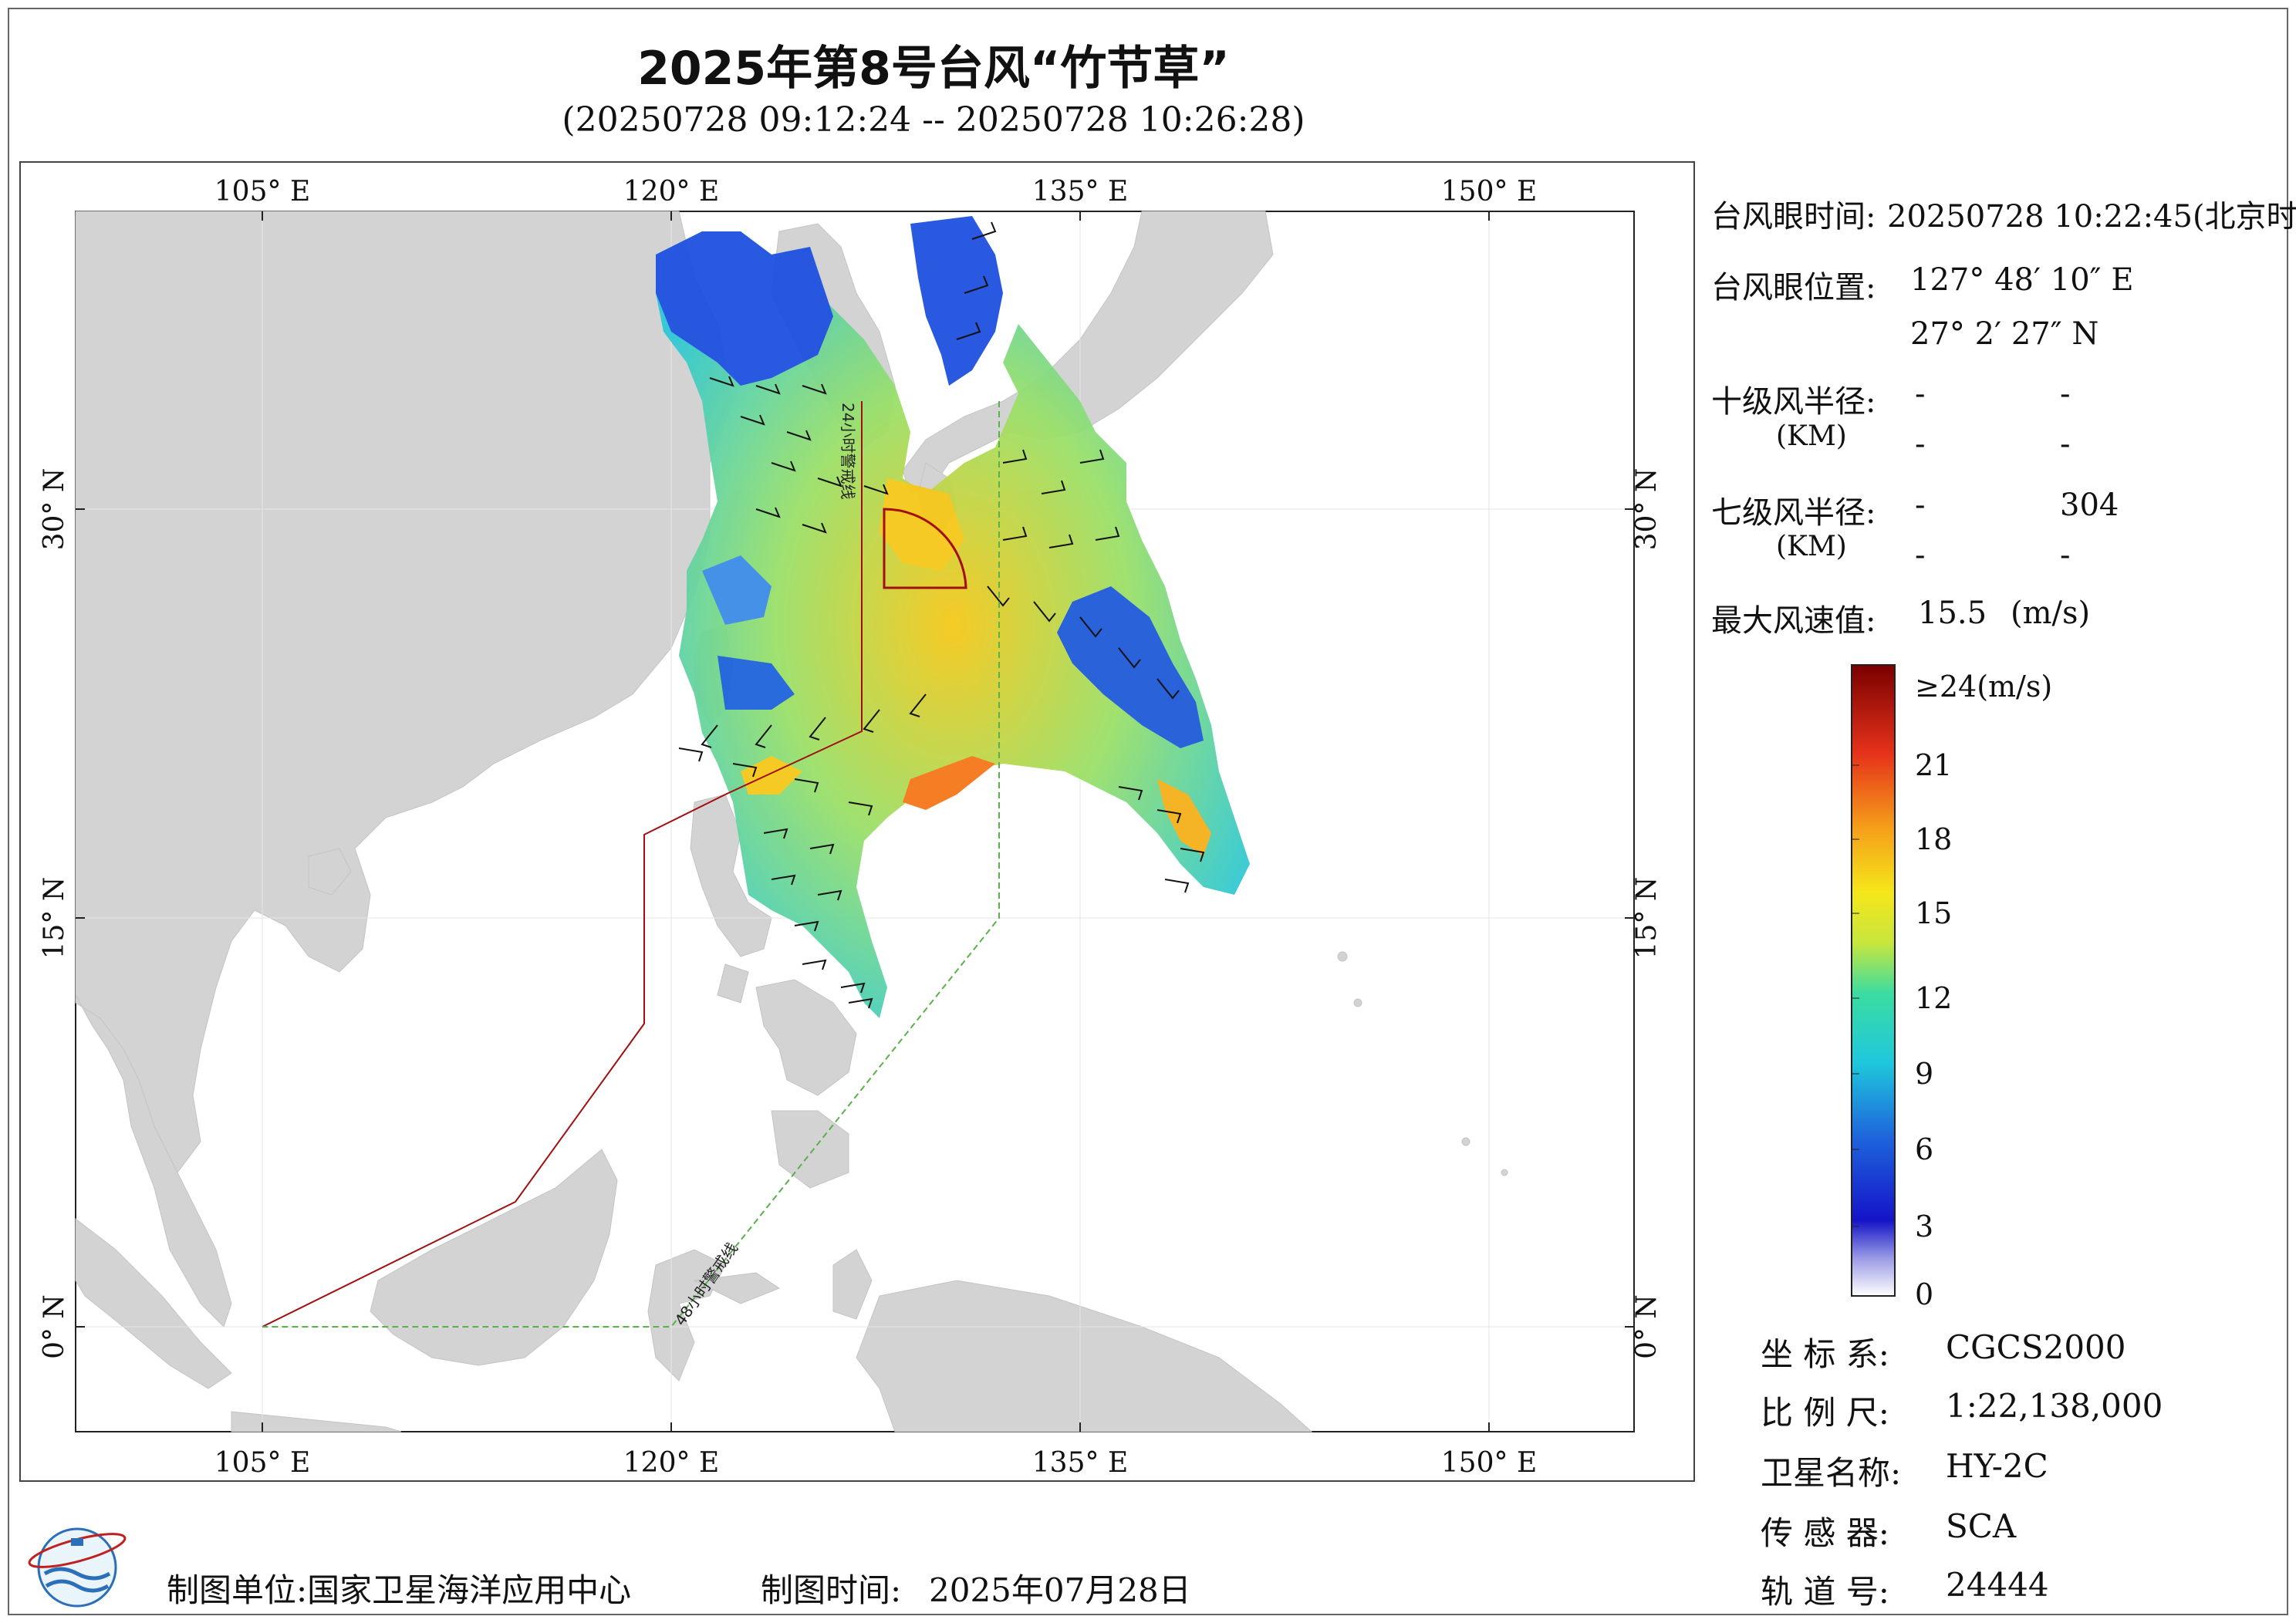 The height and width of the screenshot is (1623, 2296). What do you see at coordinates (1924, 1074) in the screenshot?
I see `legend-tick-9: 9` at bounding box center [1924, 1074].